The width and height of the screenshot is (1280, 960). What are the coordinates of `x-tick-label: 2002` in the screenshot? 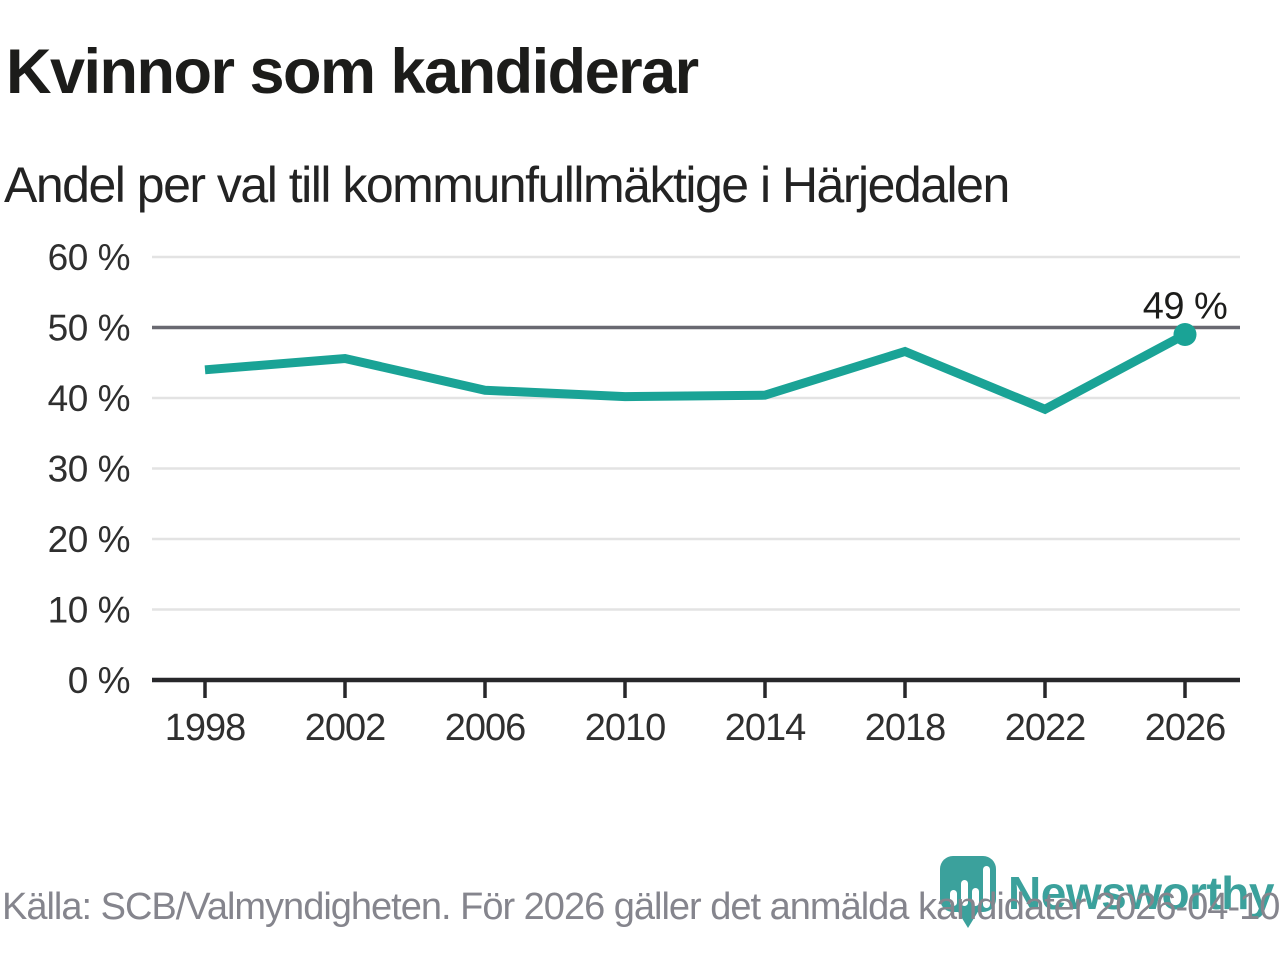 It's located at (345, 728).